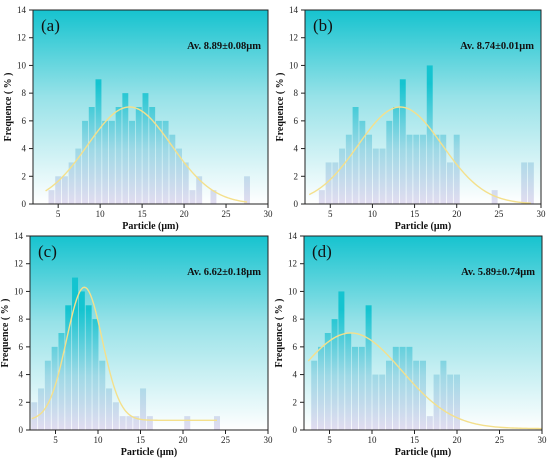 The width and height of the screenshot is (550, 463). Describe the element at coordinates (497, 46) in the screenshot. I see `average-size-annotation: Av. 8.74±0.01μm` at that location.